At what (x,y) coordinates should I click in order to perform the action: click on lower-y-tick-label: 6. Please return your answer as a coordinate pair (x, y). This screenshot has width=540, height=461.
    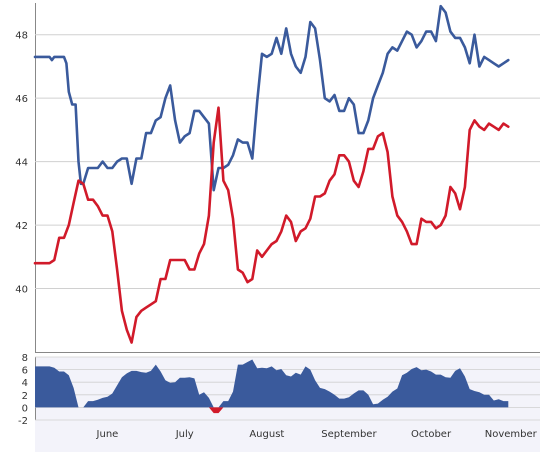
    Looking at the image, I should click on (25, 371).